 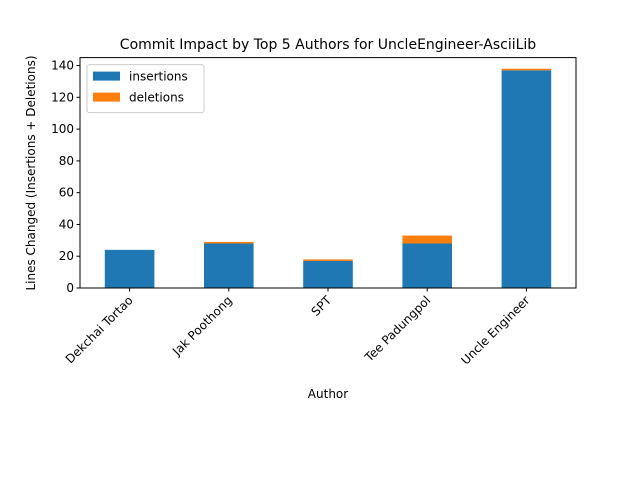 I want to click on y-axis-title: Lines Changed (Insertions + Deletions), so click(x=31, y=172).